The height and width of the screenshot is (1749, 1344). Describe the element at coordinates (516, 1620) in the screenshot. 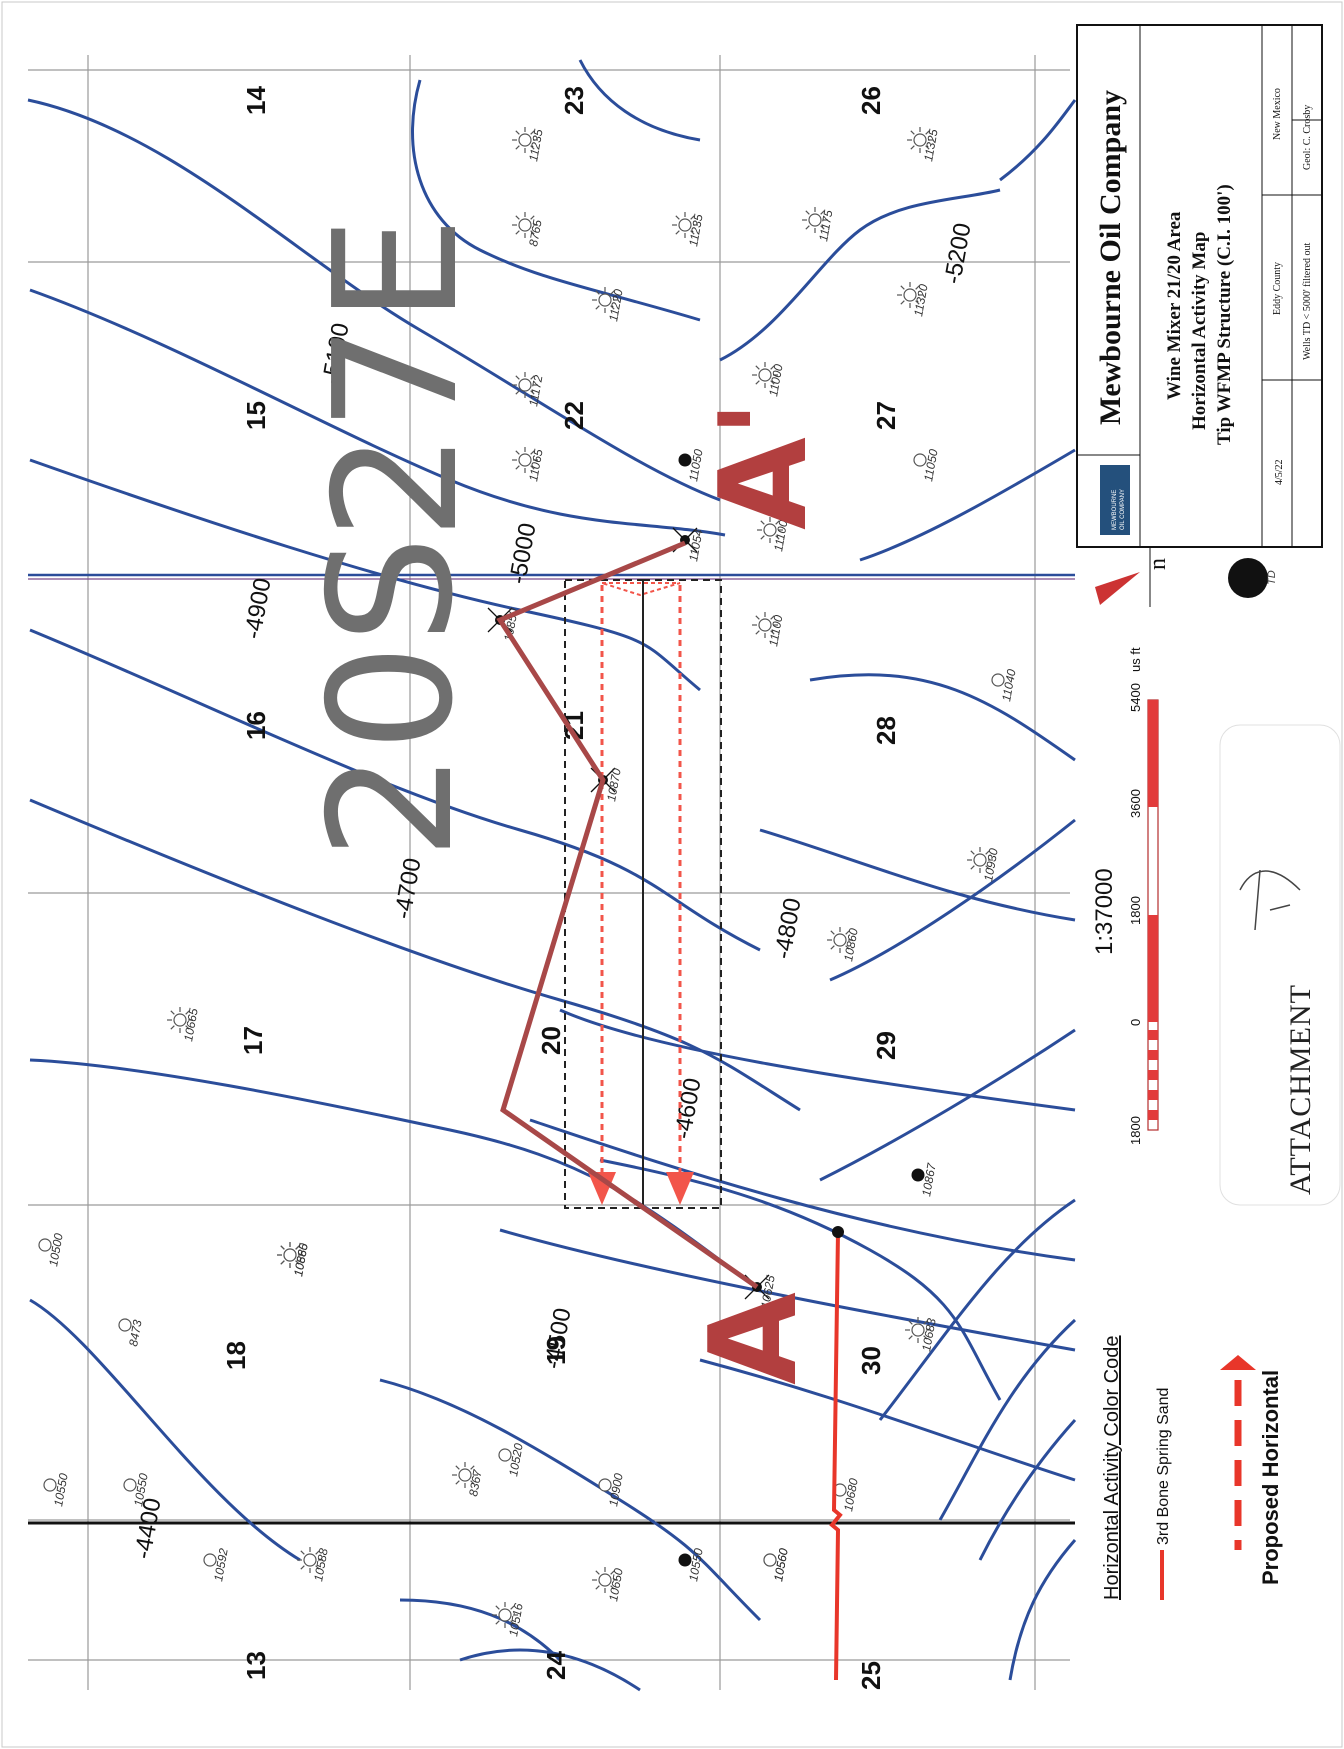

I see `well-td-label: 10516` at that location.